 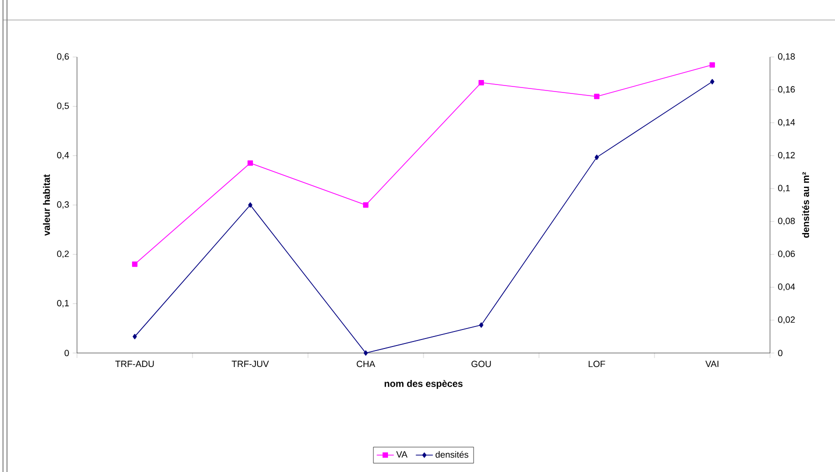 What do you see at coordinates (597, 364) in the screenshot?
I see `x-tick-label: LOF` at bounding box center [597, 364].